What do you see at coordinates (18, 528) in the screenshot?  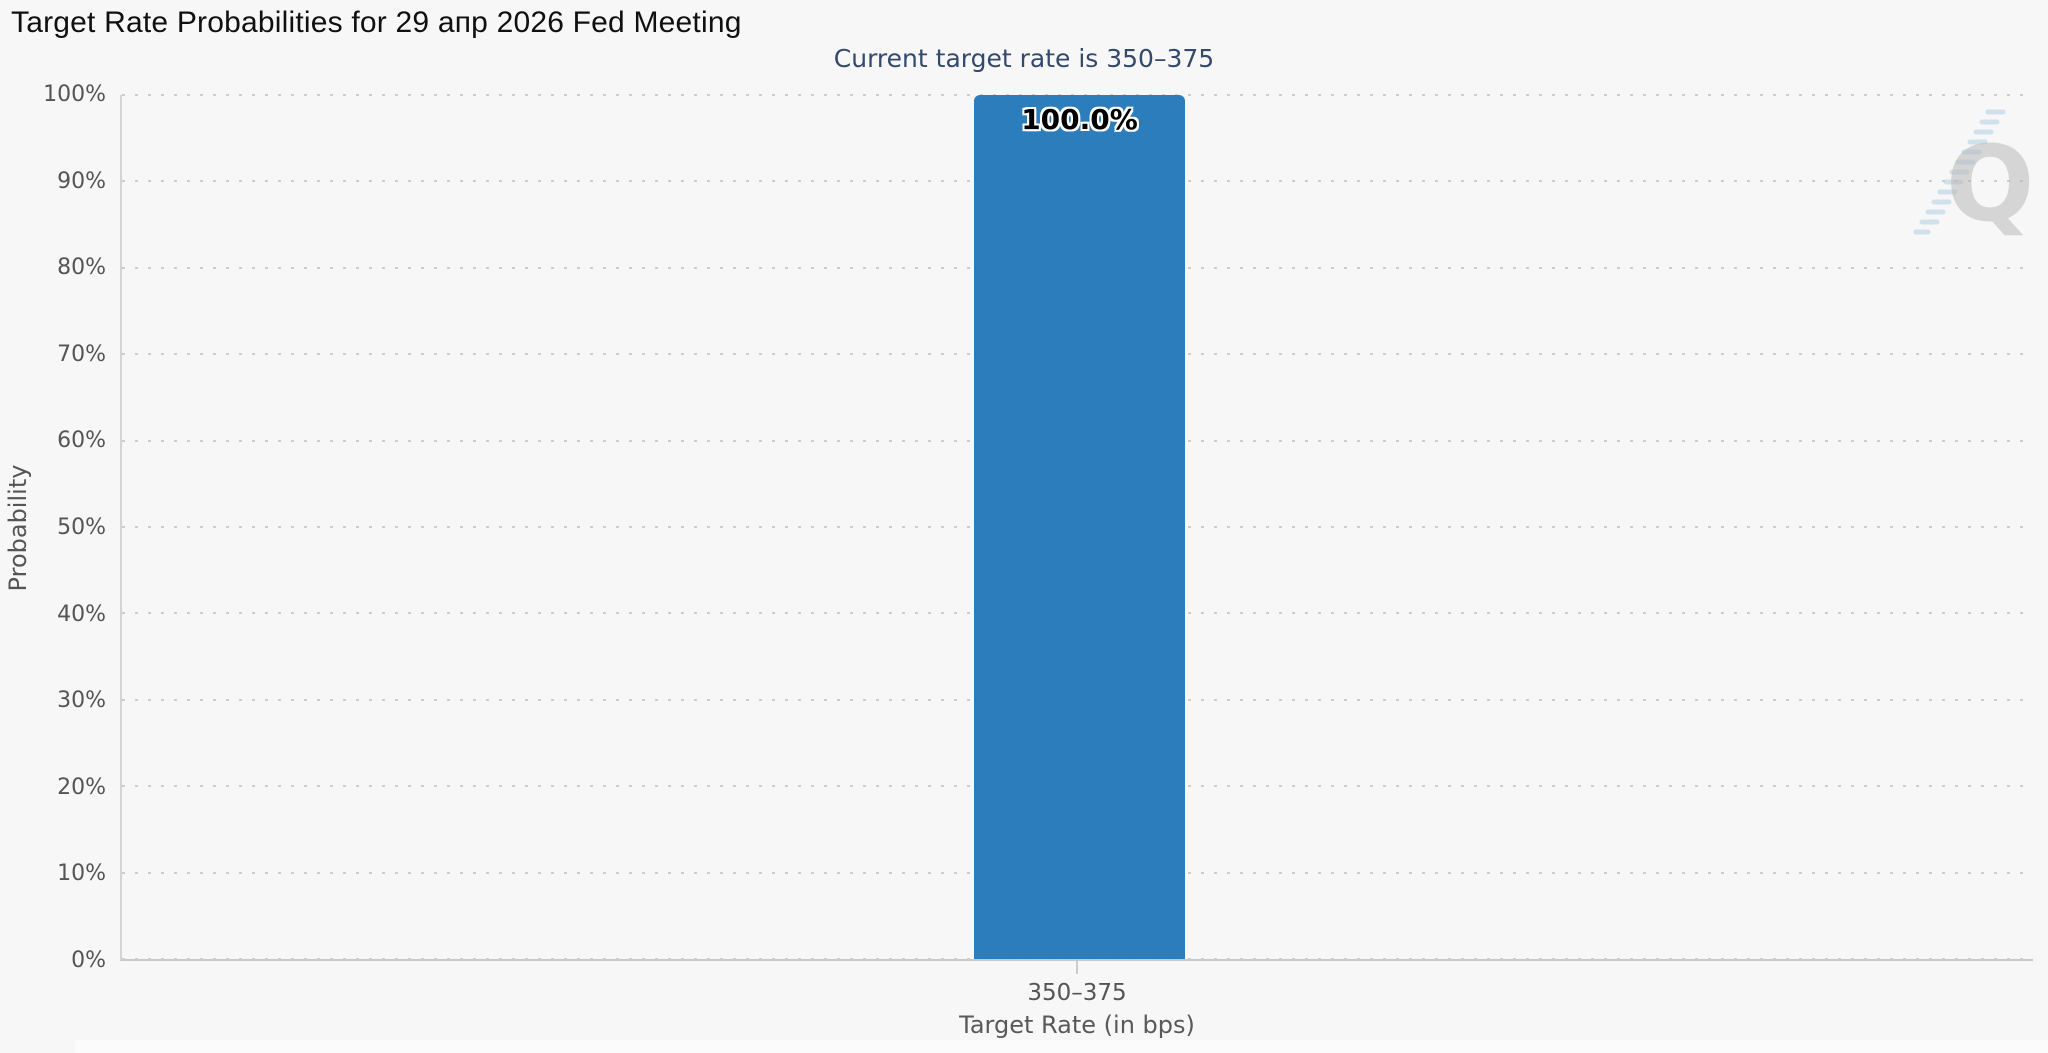 I see `y-axis-title: Probability` at bounding box center [18, 528].